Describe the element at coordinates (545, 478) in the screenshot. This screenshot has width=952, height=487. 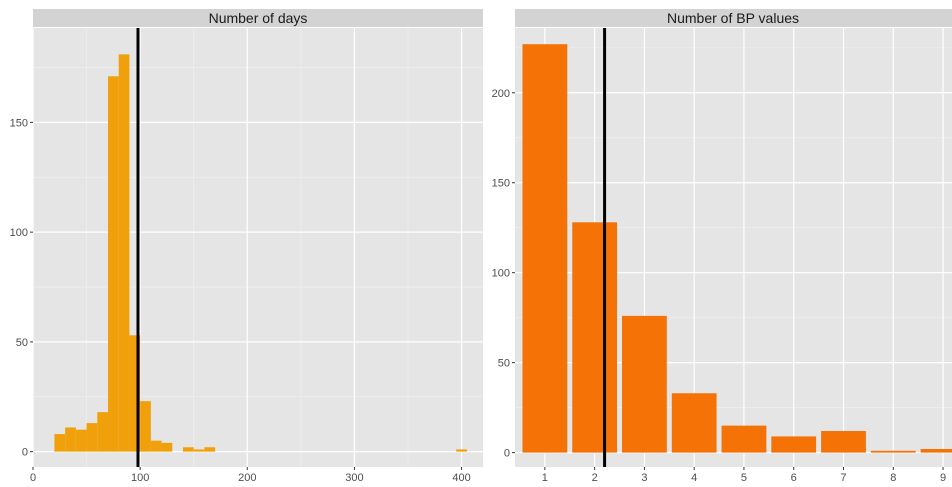
I see `x-tick-label: 1` at that location.